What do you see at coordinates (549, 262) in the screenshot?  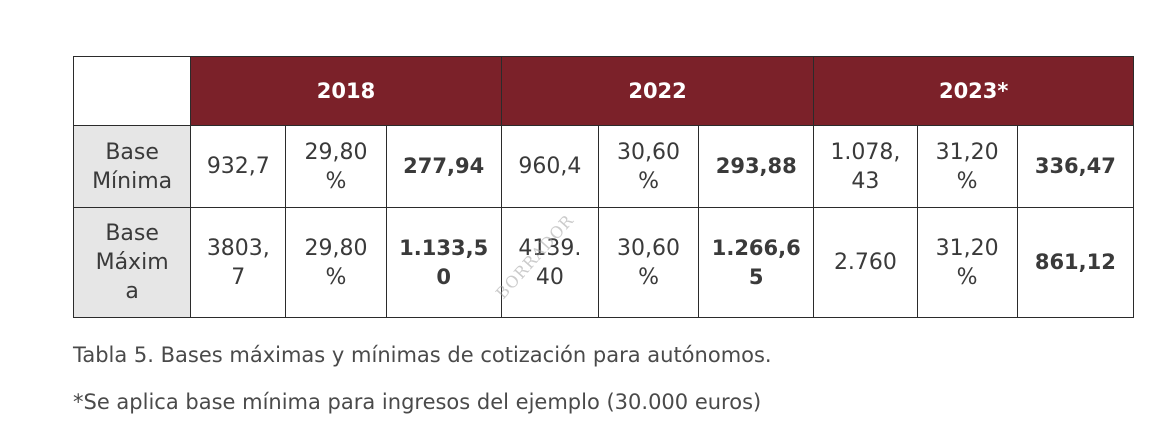 I see `base-value-cell: 4139. 40` at bounding box center [549, 262].